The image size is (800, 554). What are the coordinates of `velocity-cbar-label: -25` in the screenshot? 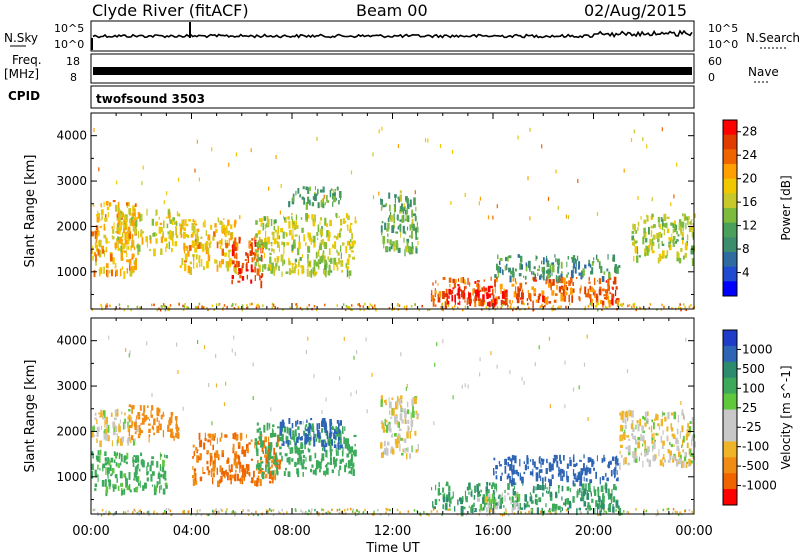 It's located at (752, 427).